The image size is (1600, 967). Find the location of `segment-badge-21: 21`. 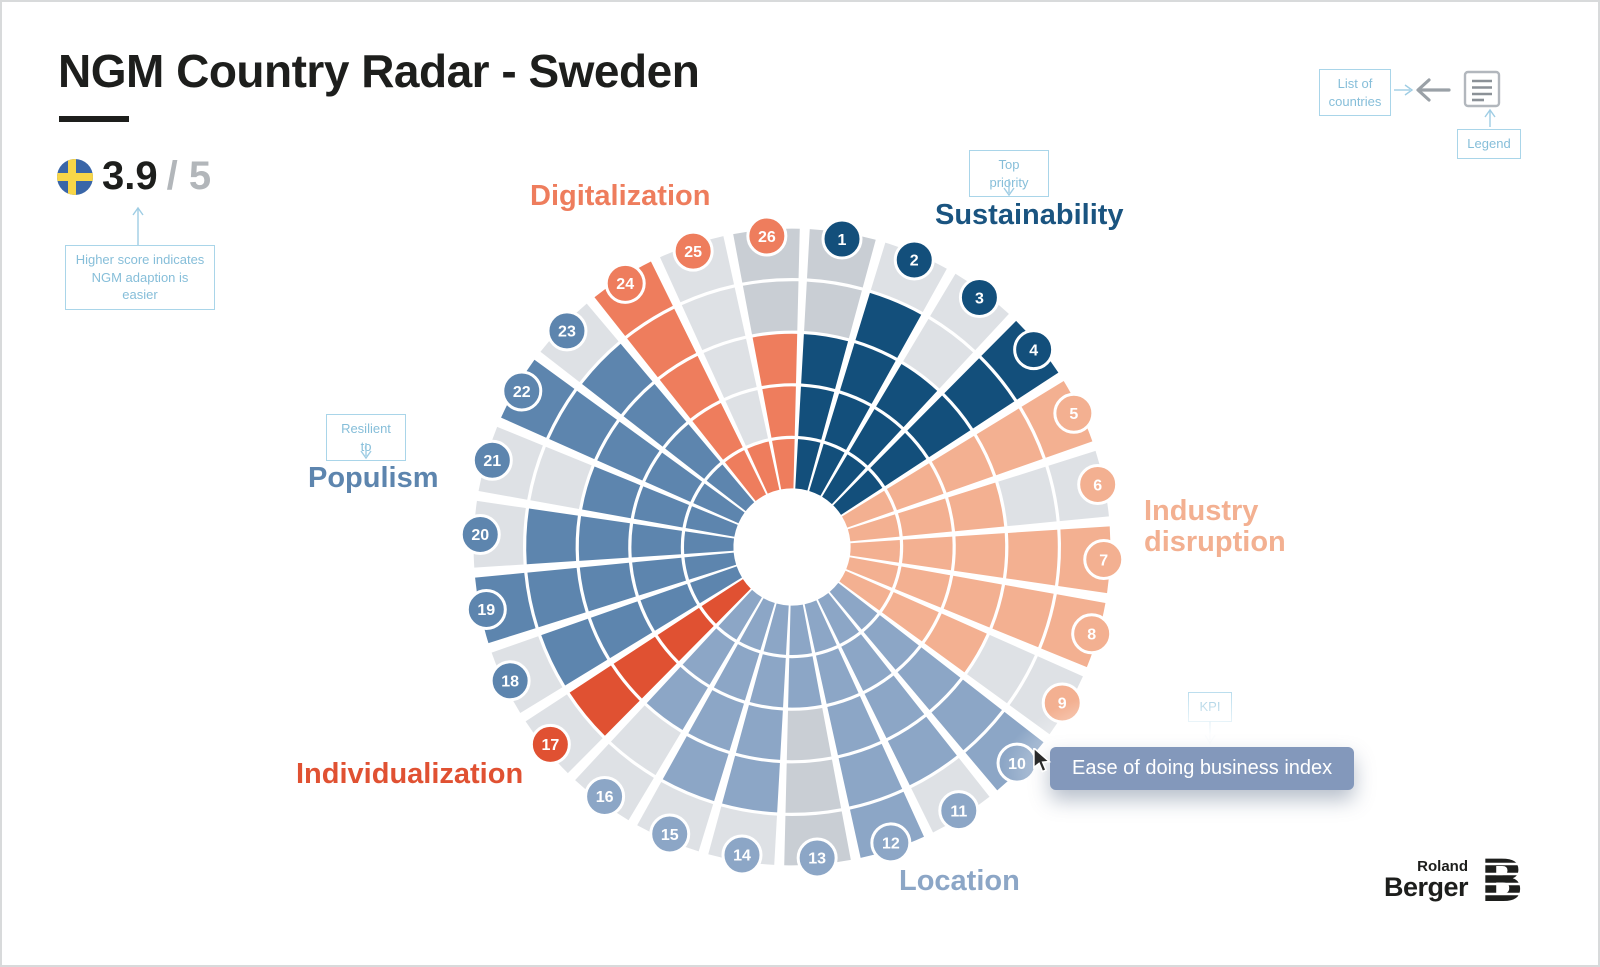

segment-badge-21: 21 is located at coordinates (492, 460).